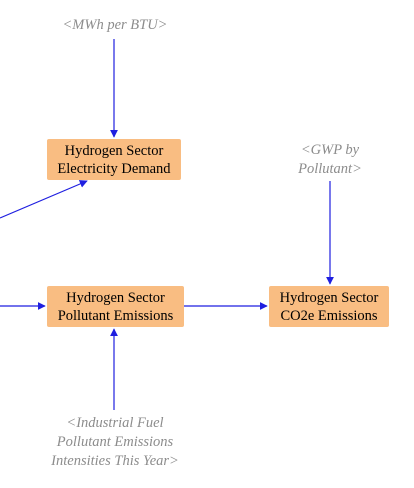 This screenshot has width=414, height=488. I want to click on shadow-label-line: Pollutant Emissions, so click(115, 442).